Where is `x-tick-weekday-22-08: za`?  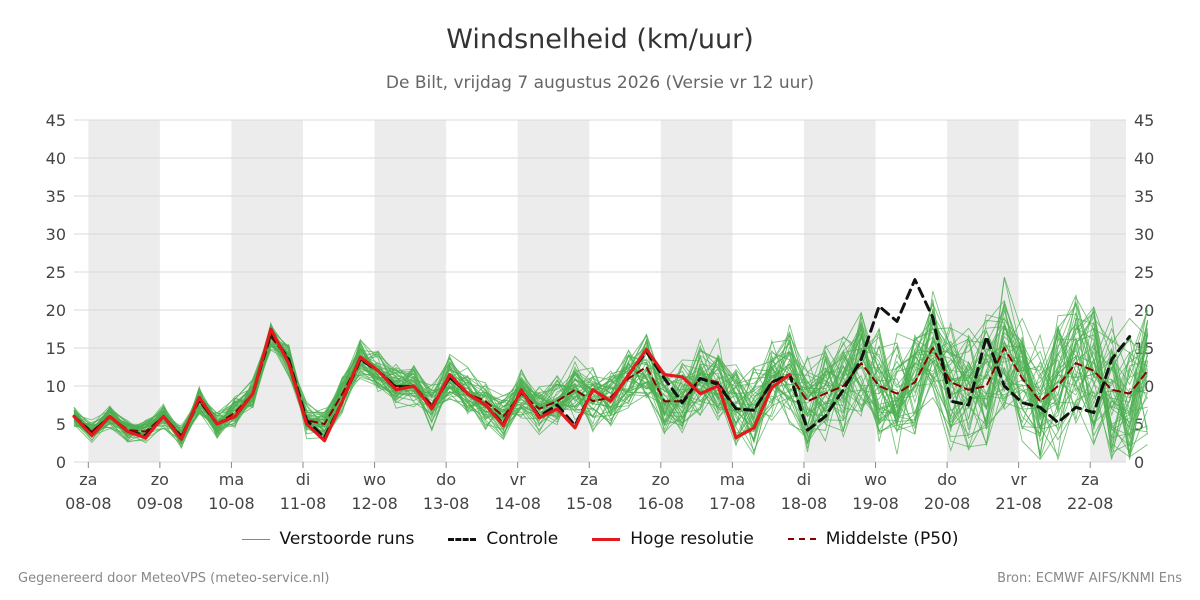
x-tick-weekday-22-08: za is located at coordinates (1090, 479).